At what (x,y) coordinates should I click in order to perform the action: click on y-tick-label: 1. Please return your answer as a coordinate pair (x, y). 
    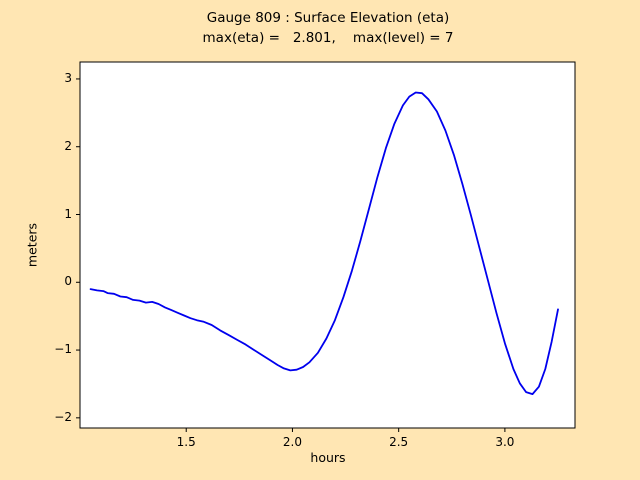
    Looking at the image, I should click on (68, 213).